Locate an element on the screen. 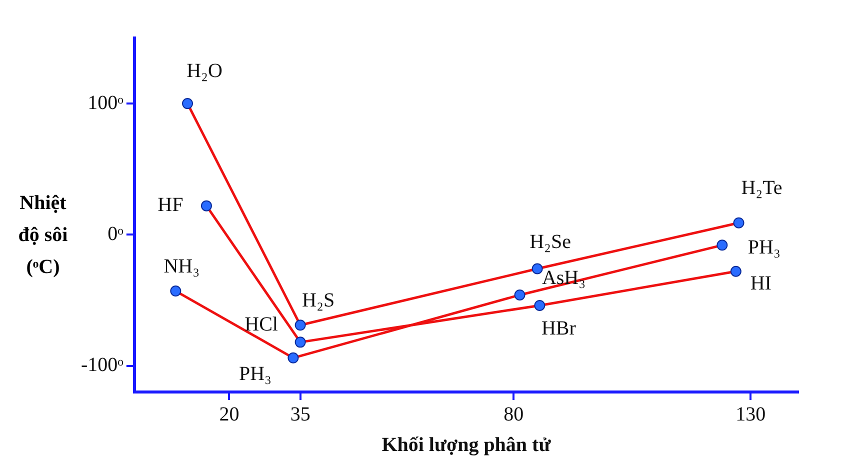 This screenshot has height=470, width=846. x-tick-label: 80 is located at coordinates (514, 414).